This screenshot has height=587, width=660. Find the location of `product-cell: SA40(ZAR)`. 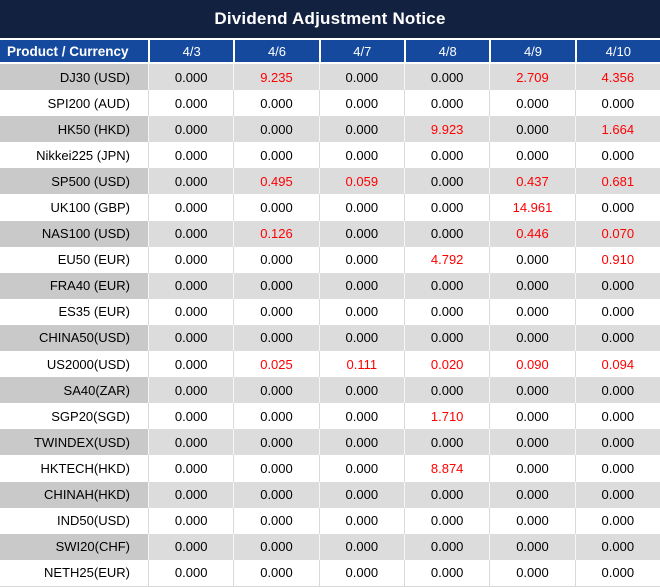

product-cell: SA40(ZAR) is located at coordinates (74, 390).